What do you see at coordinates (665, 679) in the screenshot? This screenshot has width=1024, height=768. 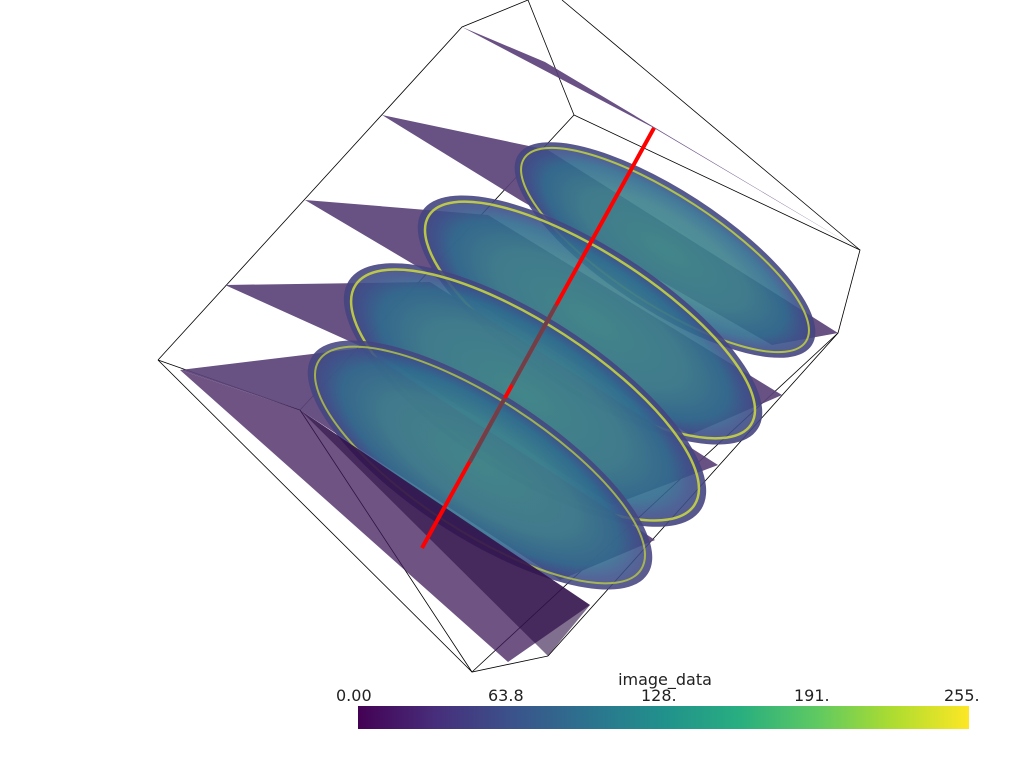 I see `colorbar-title: image_data` at bounding box center [665, 679].